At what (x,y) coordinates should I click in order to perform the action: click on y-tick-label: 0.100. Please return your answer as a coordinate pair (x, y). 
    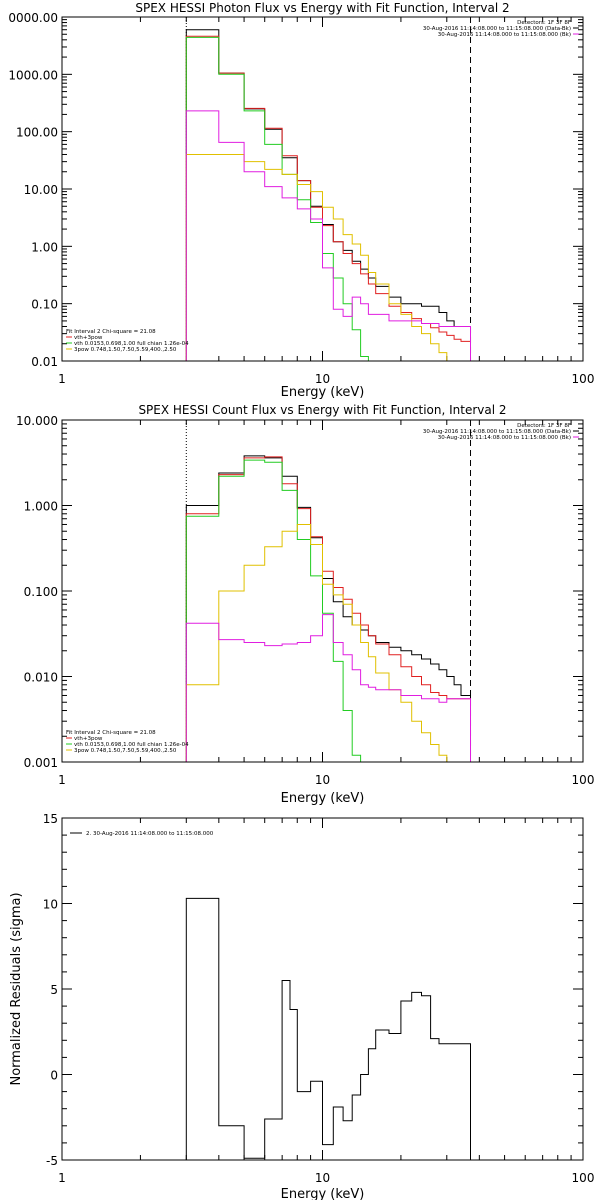
    Looking at the image, I should click on (41, 592).